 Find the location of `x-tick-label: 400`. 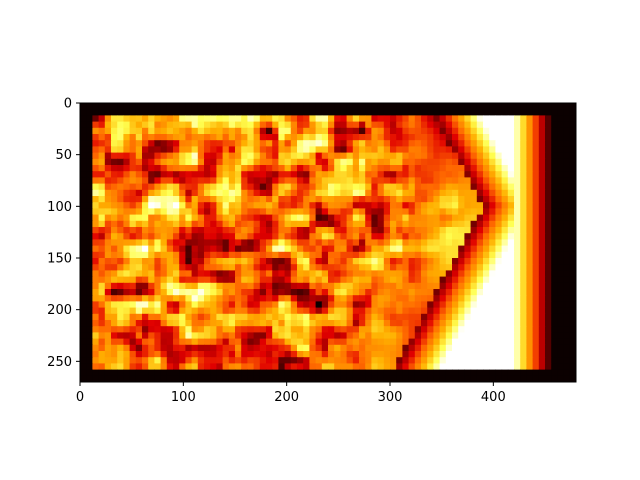

x-tick-label: 400 is located at coordinates (493, 397).